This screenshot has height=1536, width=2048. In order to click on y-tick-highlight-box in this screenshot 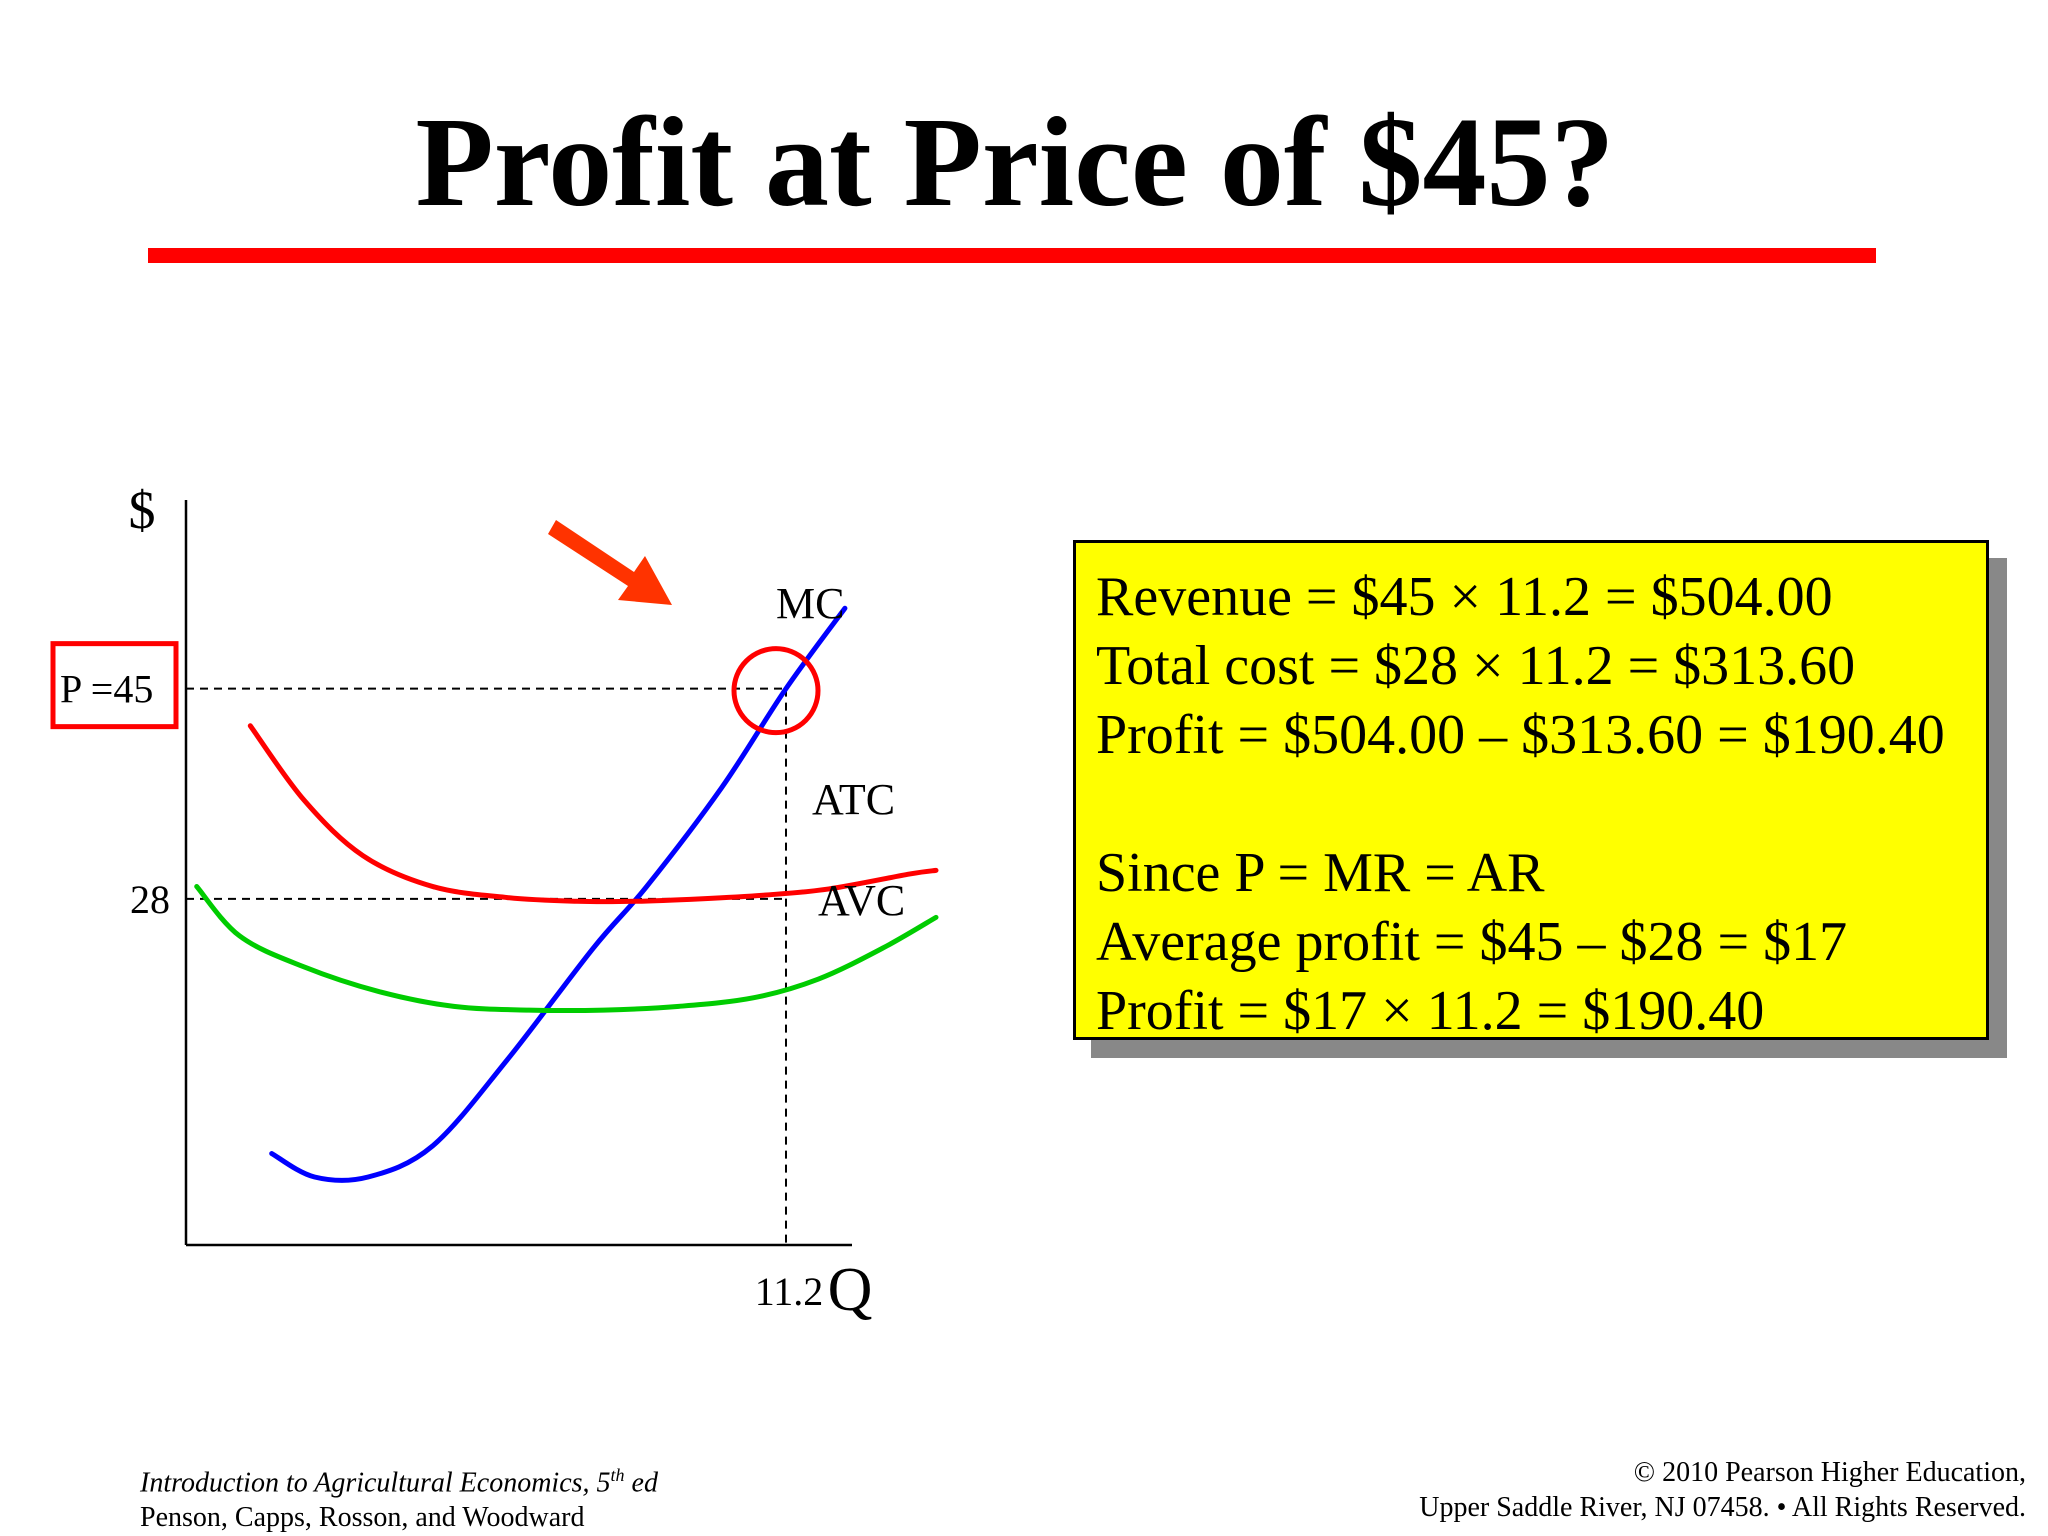, I will do `click(114, 685)`.